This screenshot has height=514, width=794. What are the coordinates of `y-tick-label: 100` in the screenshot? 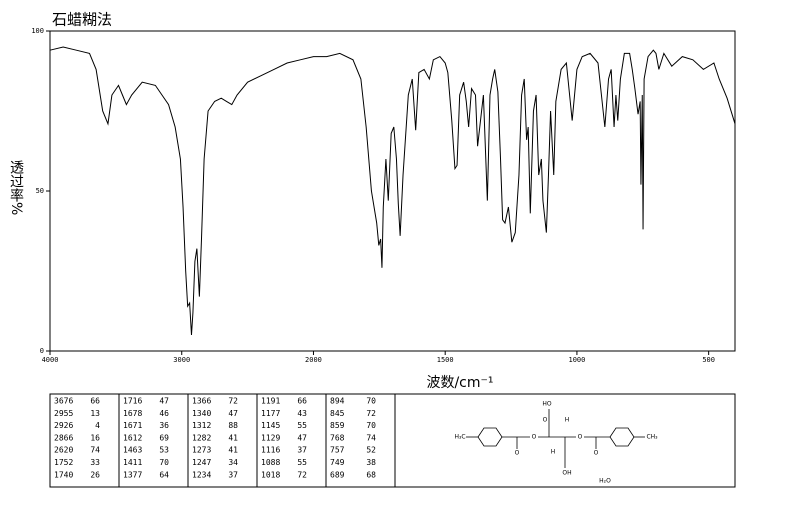 It's located at (37, 31).